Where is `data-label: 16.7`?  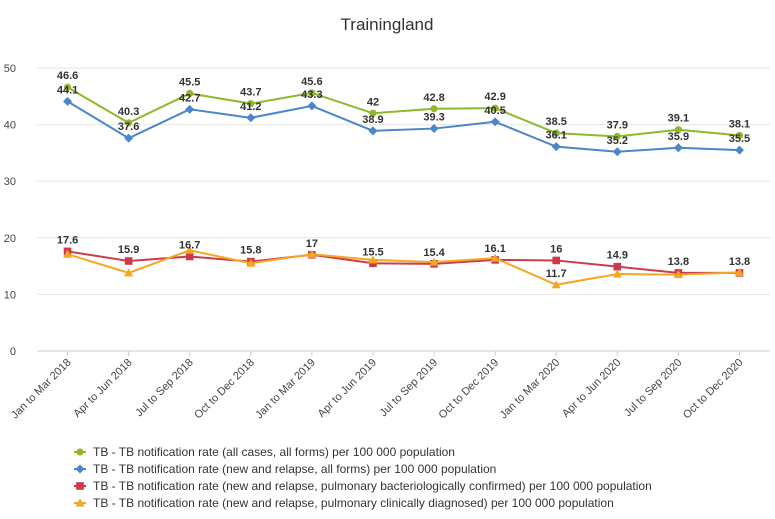
data-label: 16.7 is located at coordinates (189, 245).